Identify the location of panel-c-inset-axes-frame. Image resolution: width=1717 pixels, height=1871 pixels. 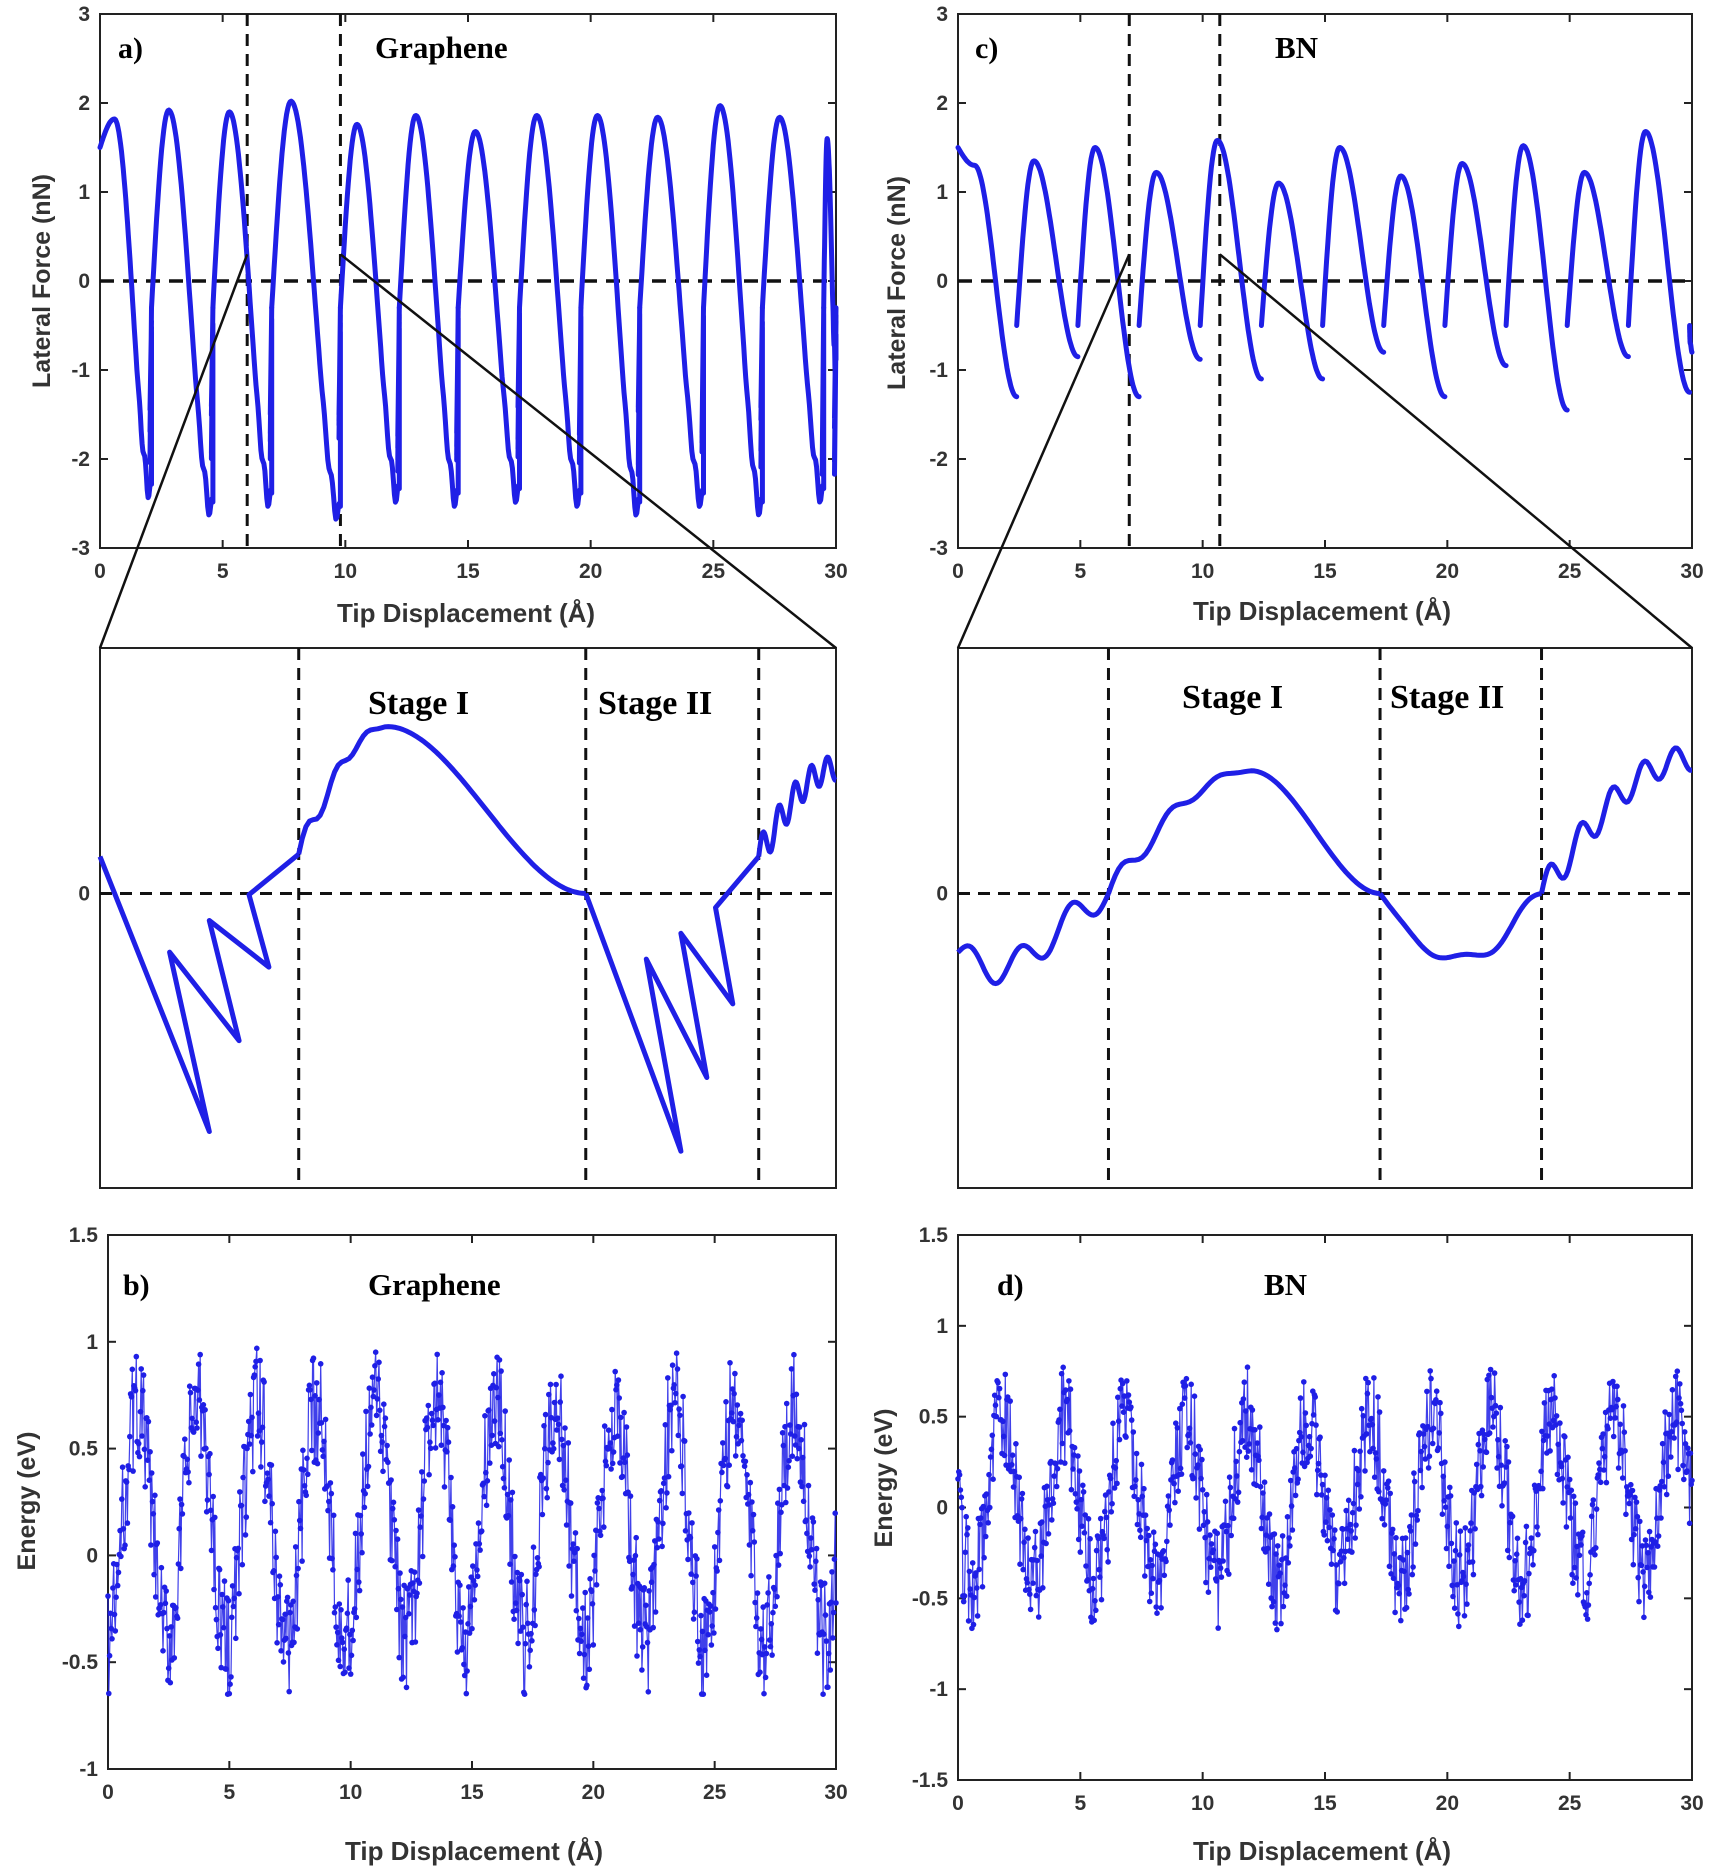
(1325, 918).